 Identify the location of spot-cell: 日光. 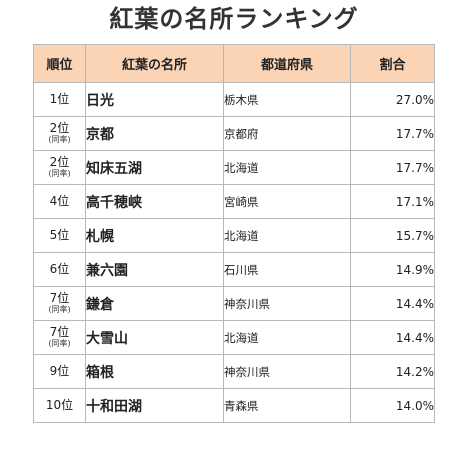
(154, 99).